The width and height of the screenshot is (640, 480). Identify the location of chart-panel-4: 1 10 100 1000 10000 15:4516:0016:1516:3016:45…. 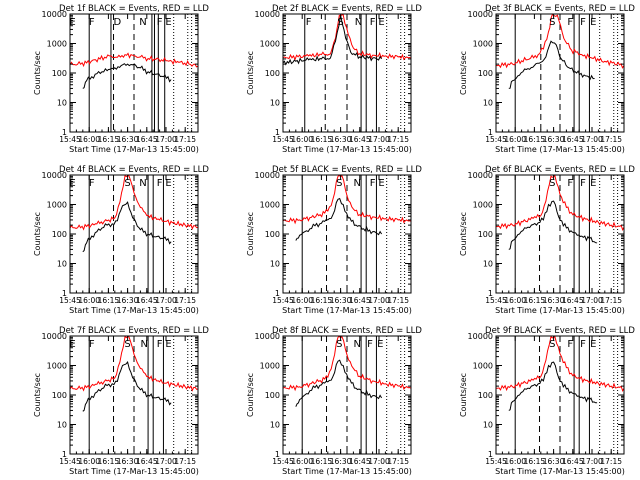
(121, 240).